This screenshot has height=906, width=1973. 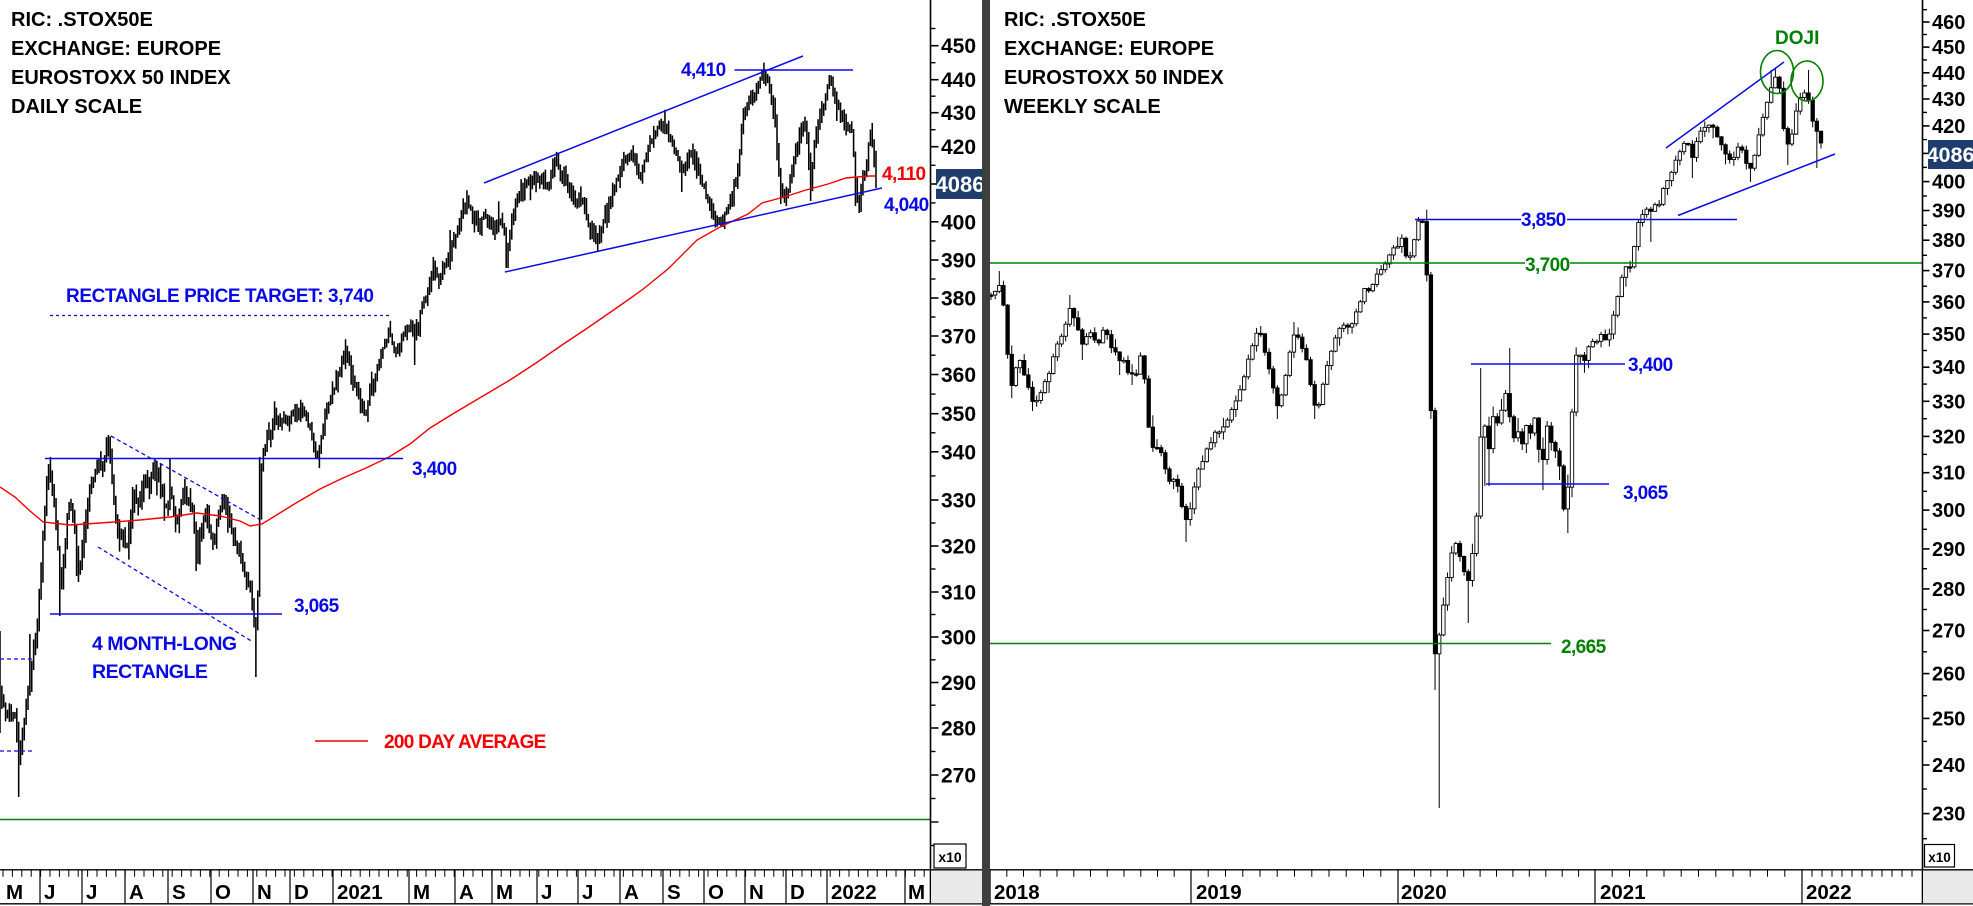 What do you see at coordinates (1948, 23) in the screenshot?
I see `svg-text: 460` at bounding box center [1948, 23].